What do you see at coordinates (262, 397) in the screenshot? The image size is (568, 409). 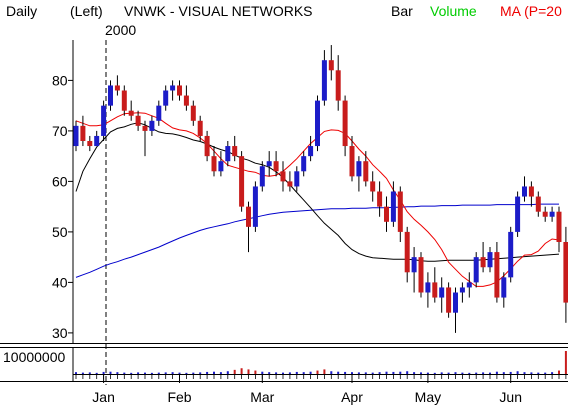 I see `month-label: Mar` at bounding box center [262, 397].